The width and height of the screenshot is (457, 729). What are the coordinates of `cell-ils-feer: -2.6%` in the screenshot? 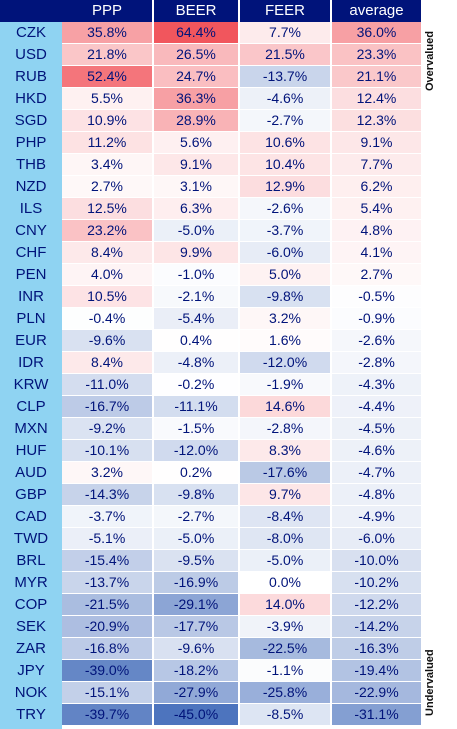 It's located at (285, 208).